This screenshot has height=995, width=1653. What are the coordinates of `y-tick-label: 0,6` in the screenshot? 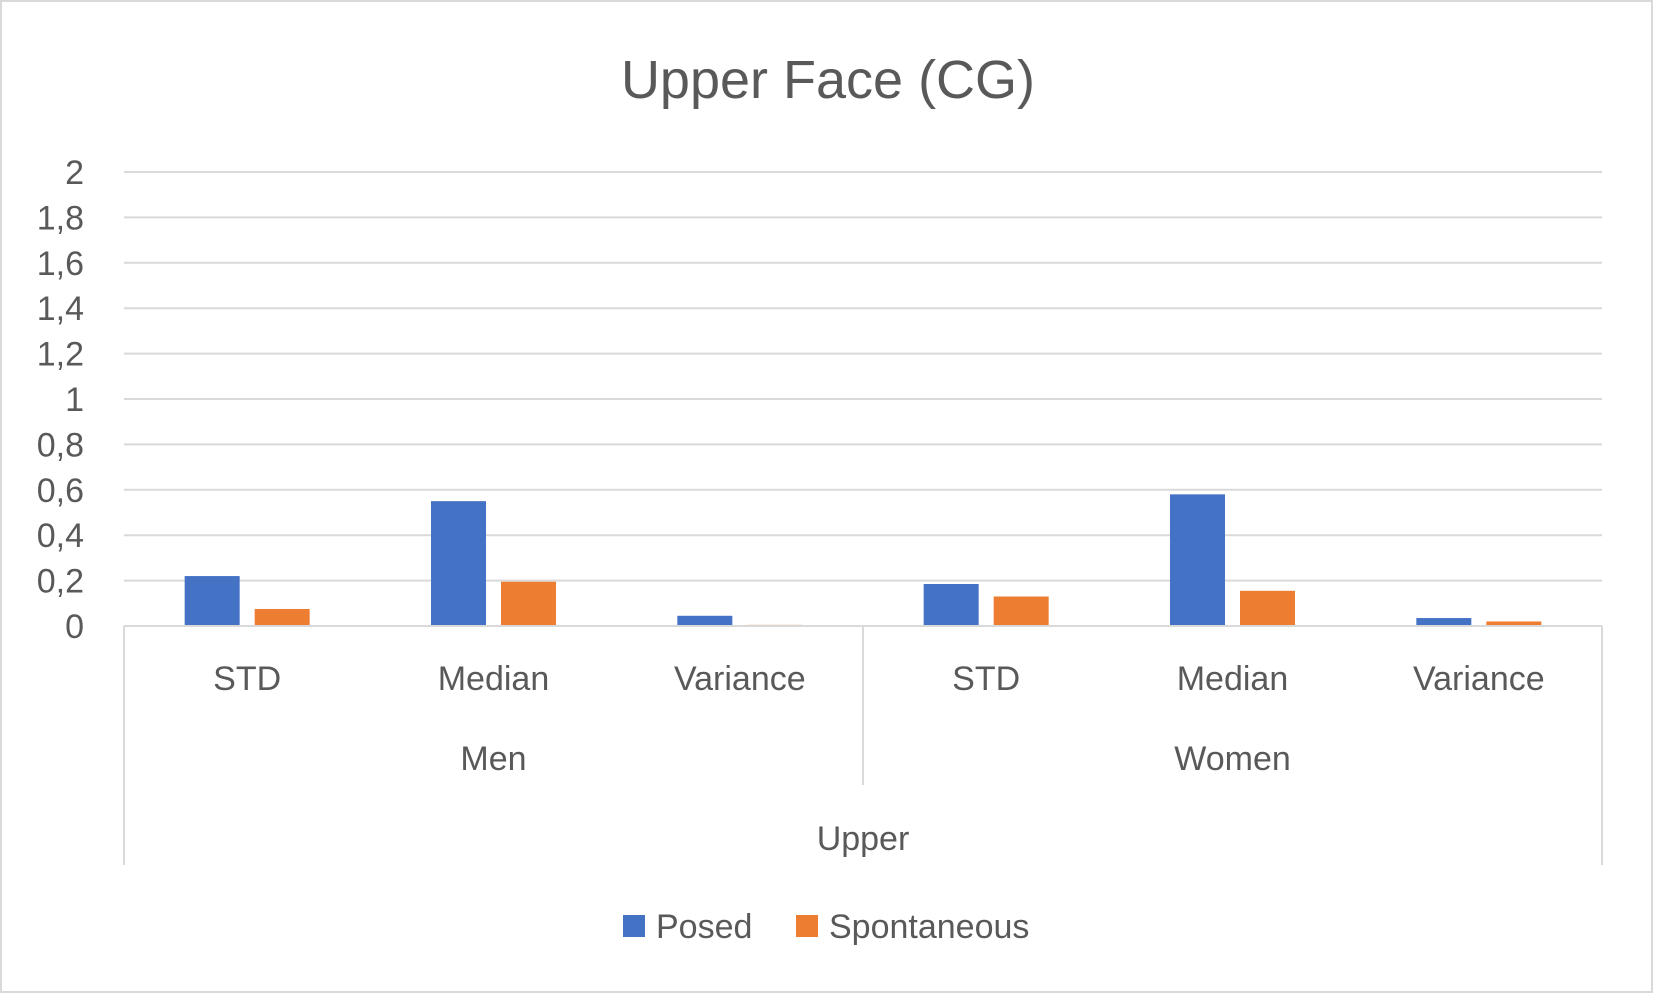 It's located at (60, 491).